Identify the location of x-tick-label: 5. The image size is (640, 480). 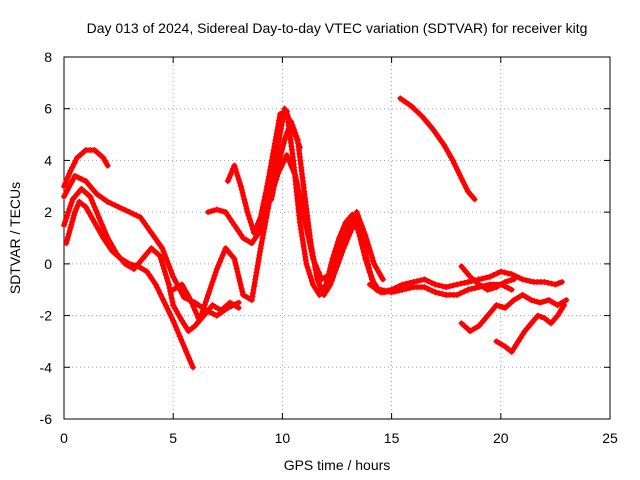
(173, 438).